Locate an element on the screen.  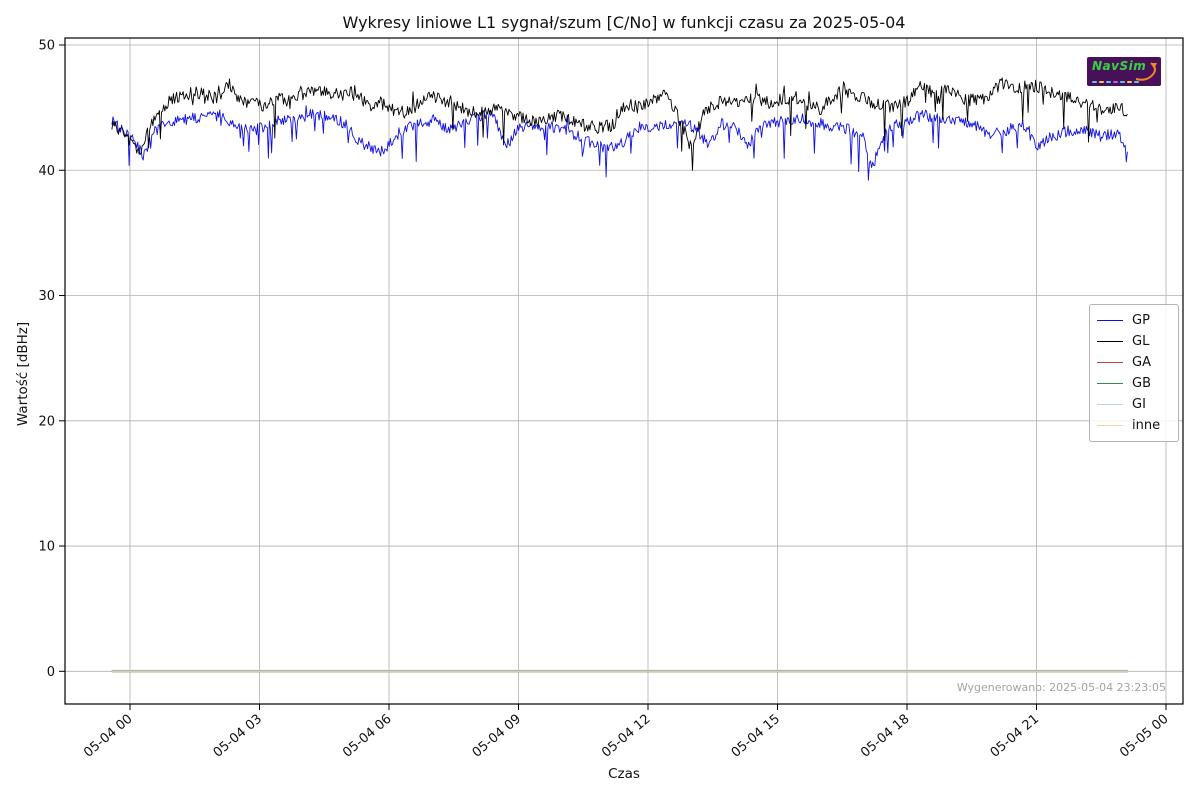
logo-text: NavSim is located at coordinates (1119, 66).